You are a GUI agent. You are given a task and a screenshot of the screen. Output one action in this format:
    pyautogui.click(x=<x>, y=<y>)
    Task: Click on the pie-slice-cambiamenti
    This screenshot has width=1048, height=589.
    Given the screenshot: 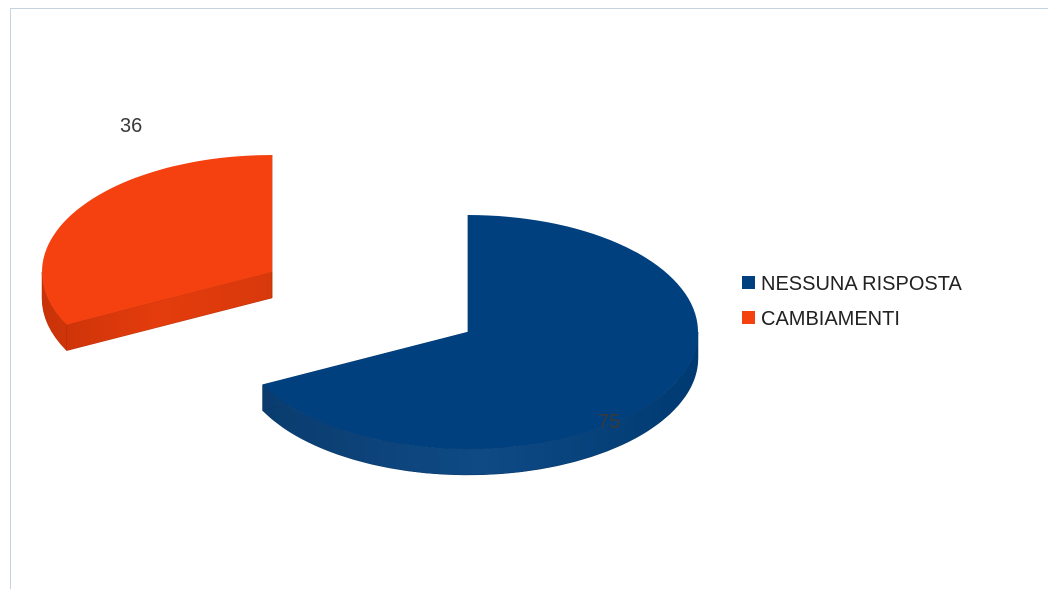 What is the action you would take?
    pyautogui.click(x=157, y=253)
    